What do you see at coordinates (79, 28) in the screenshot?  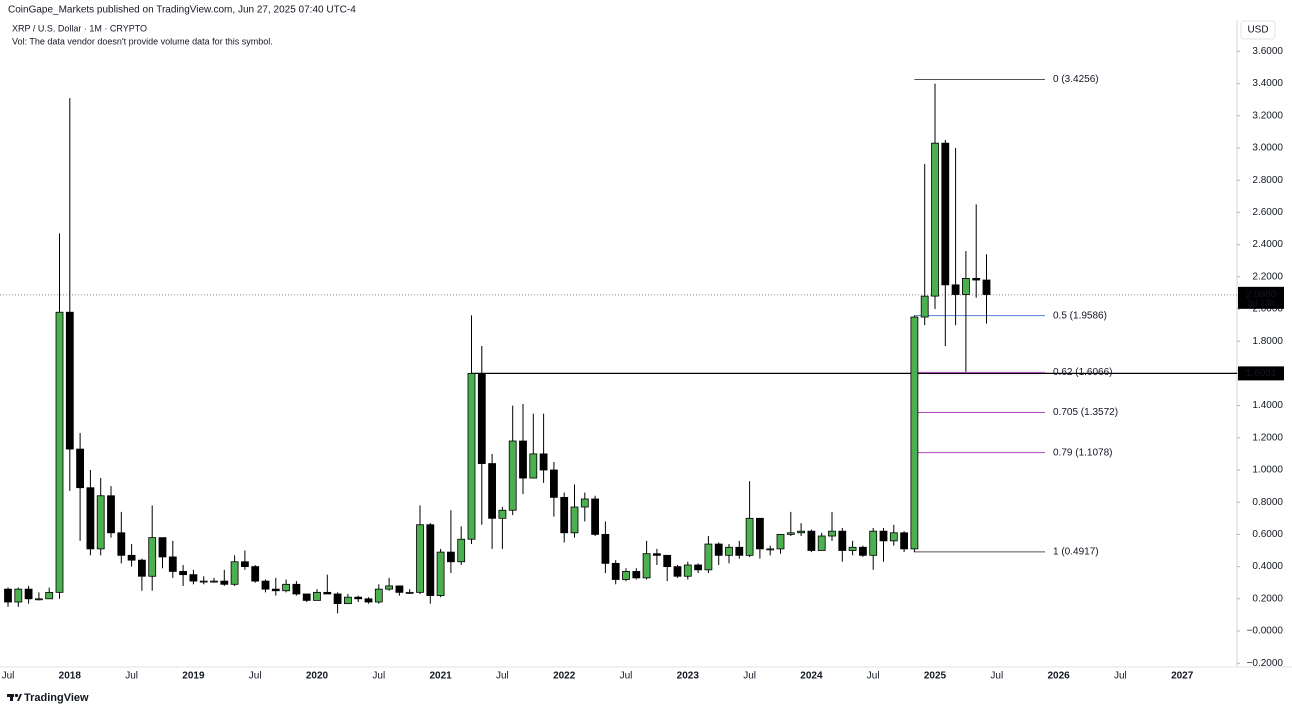 I see `chart-title: XRP / U.S. Dollar · 1M · CRYPTO` at bounding box center [79, 28].